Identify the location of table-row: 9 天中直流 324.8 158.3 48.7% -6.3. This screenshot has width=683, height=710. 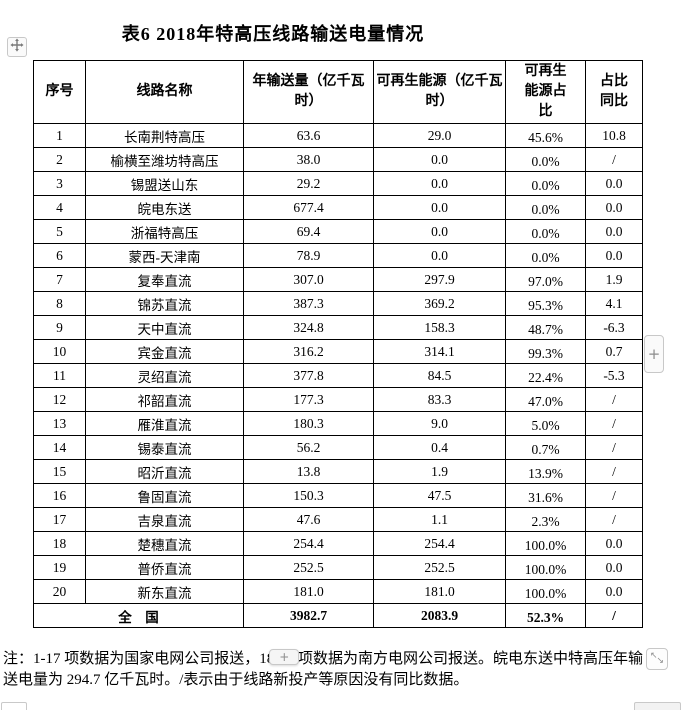
(338, 327).